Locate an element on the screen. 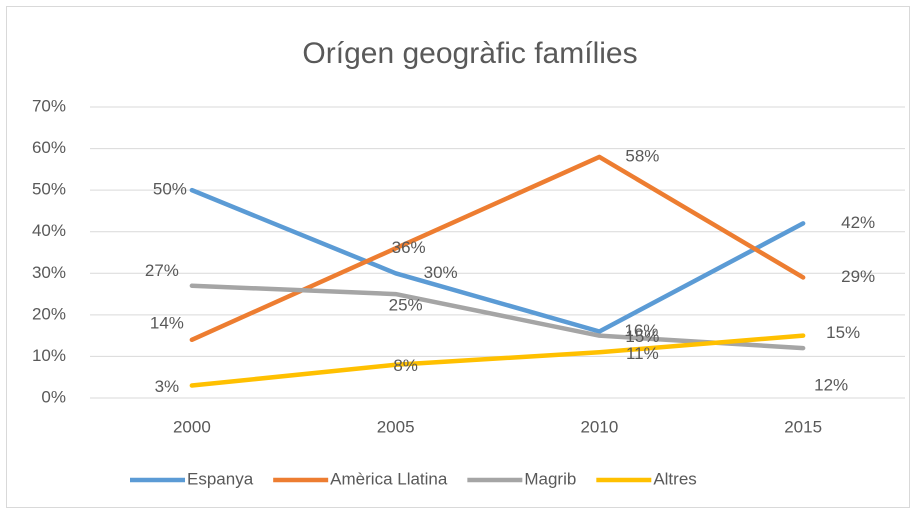 The height and width of the screenshot is (514, 917). data-label: 29% is located at coordinates (858, 276).